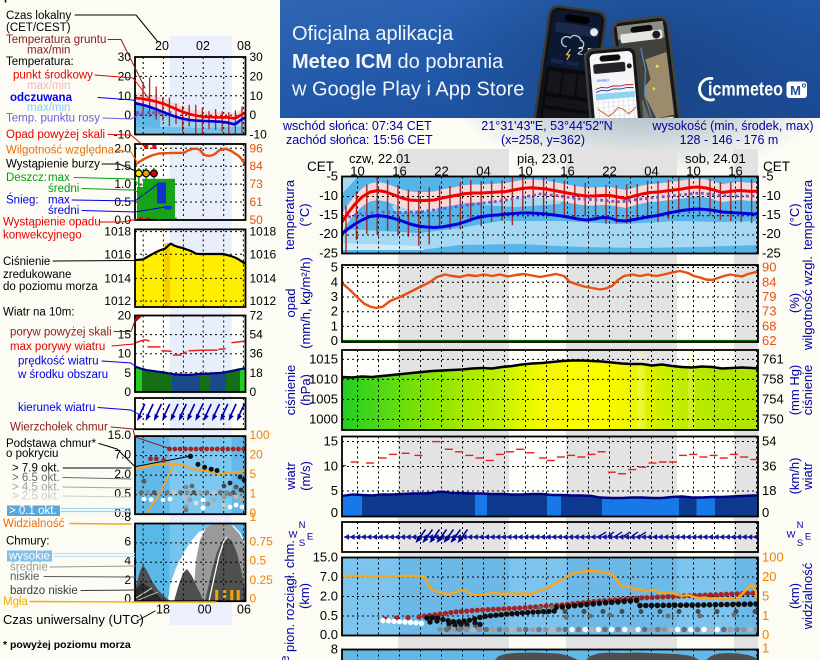 The width and height of the screenshot is (820, 660). Describe the element at coordinates (543, 140) in the screenshot. I see `svg-text: (x=258, y=362)` at that location.